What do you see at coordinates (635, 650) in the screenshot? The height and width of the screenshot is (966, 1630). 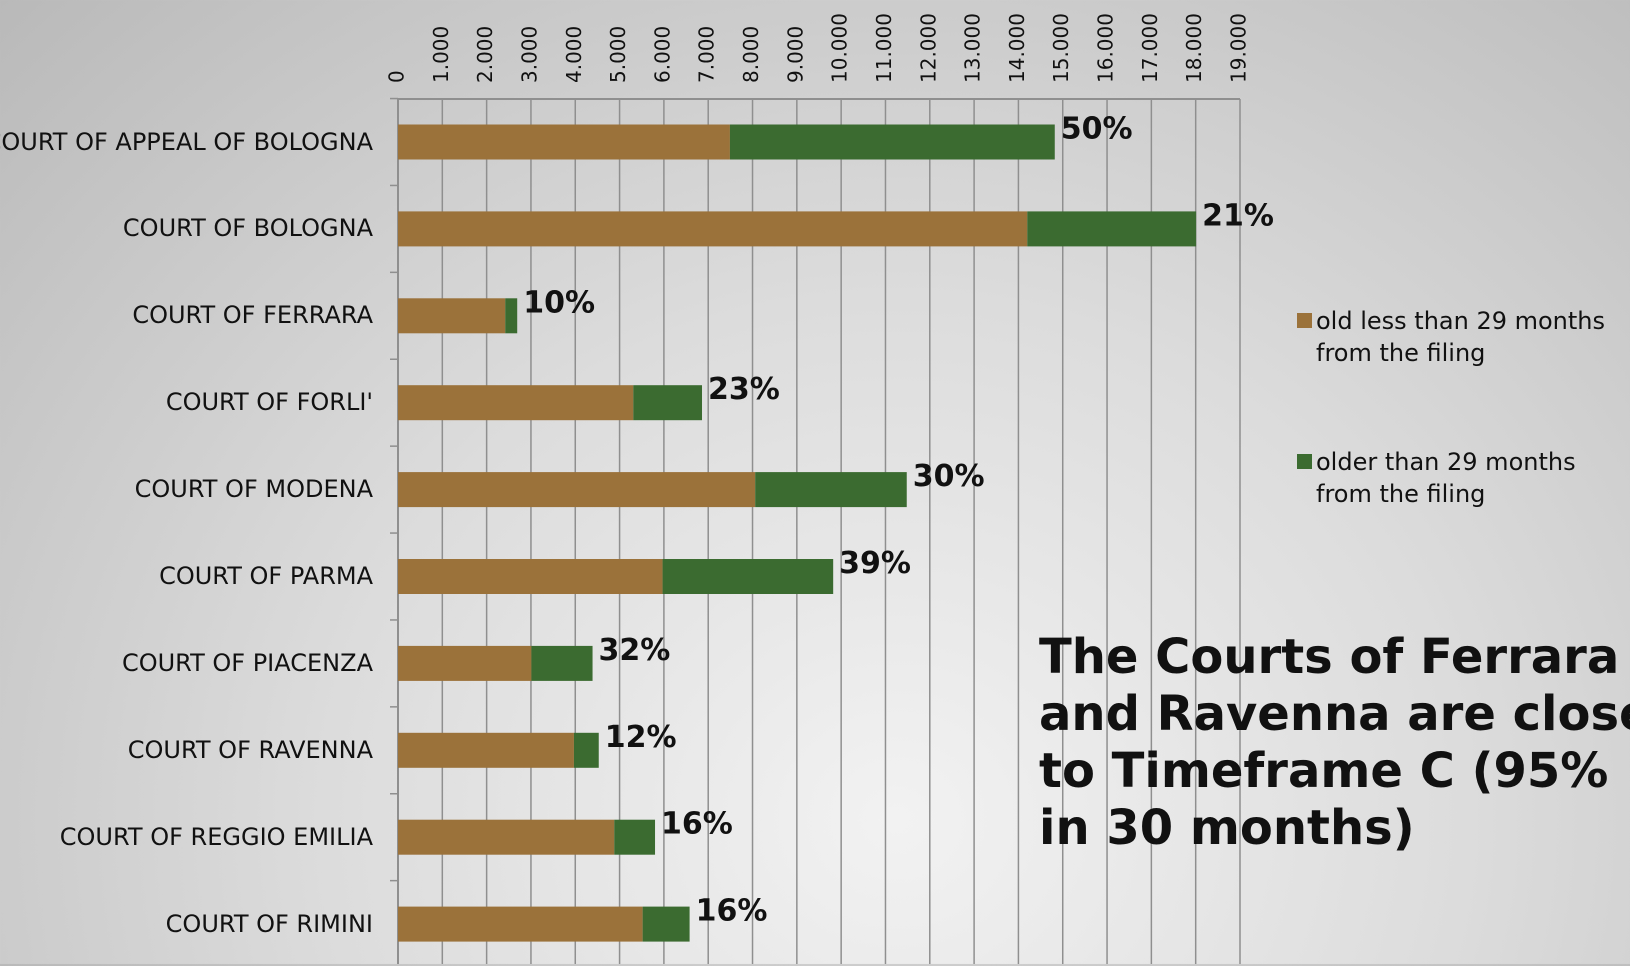 I see `bar-annotation: 32%` at bounding box center [635, 650].